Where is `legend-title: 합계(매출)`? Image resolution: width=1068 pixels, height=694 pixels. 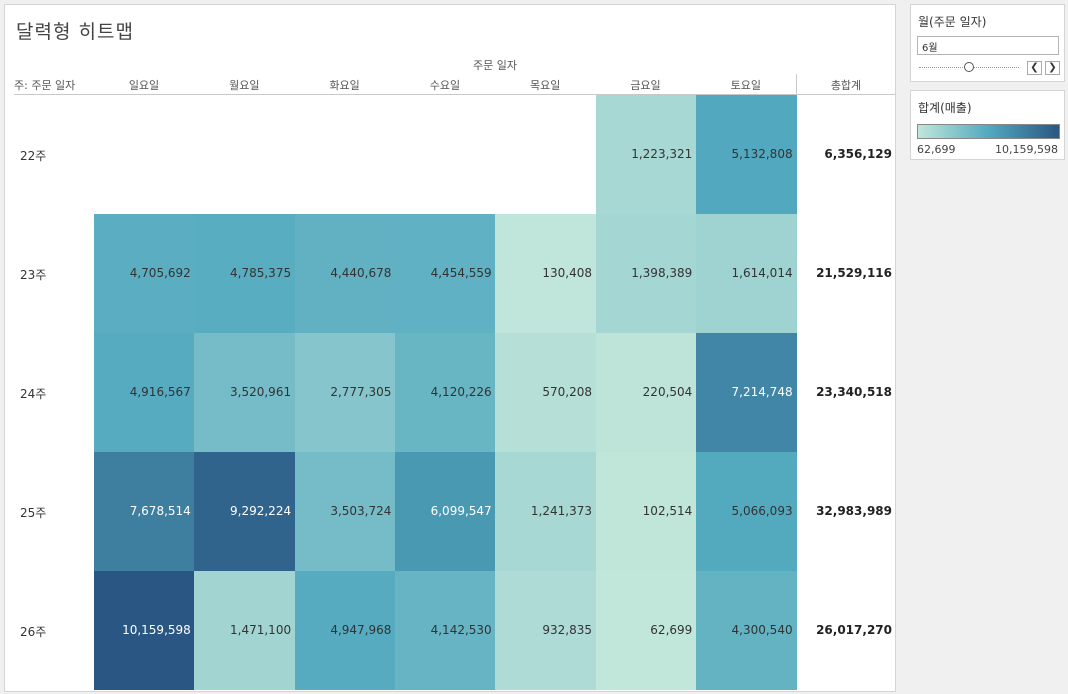 legend-title: 합계(매출) is located at coordinates (945, 108).